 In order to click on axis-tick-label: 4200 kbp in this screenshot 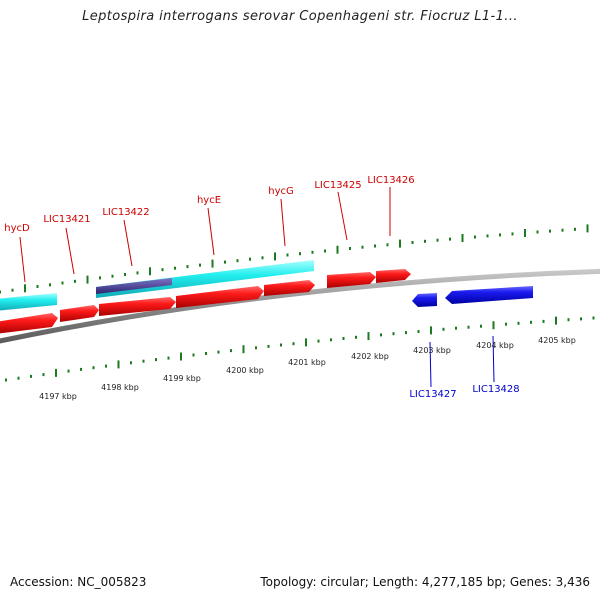, I will do `click(245, 370)`.